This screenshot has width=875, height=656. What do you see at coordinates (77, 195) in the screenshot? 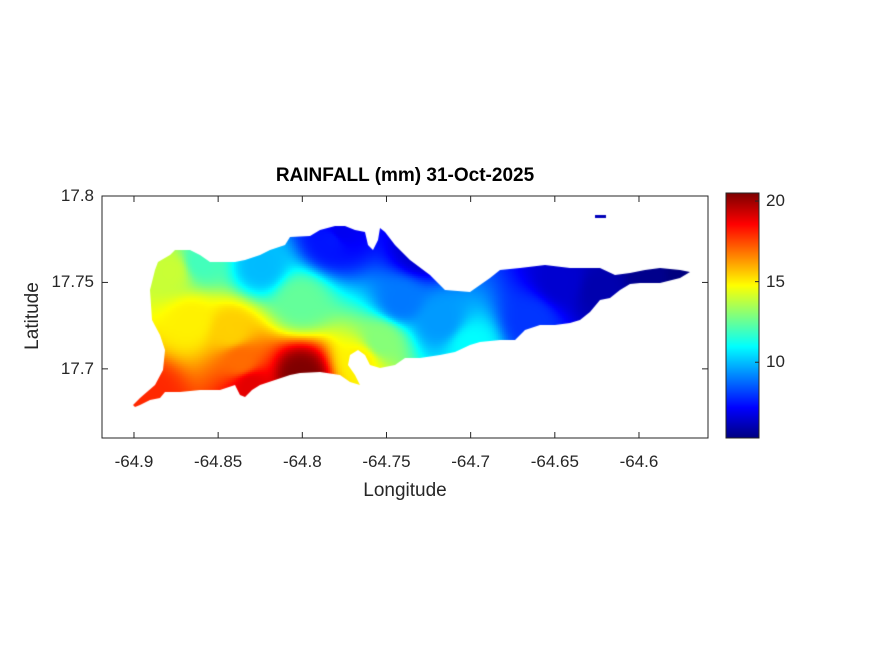
I see `y-tick-label: 17.8` at bounding box center [77, 195].